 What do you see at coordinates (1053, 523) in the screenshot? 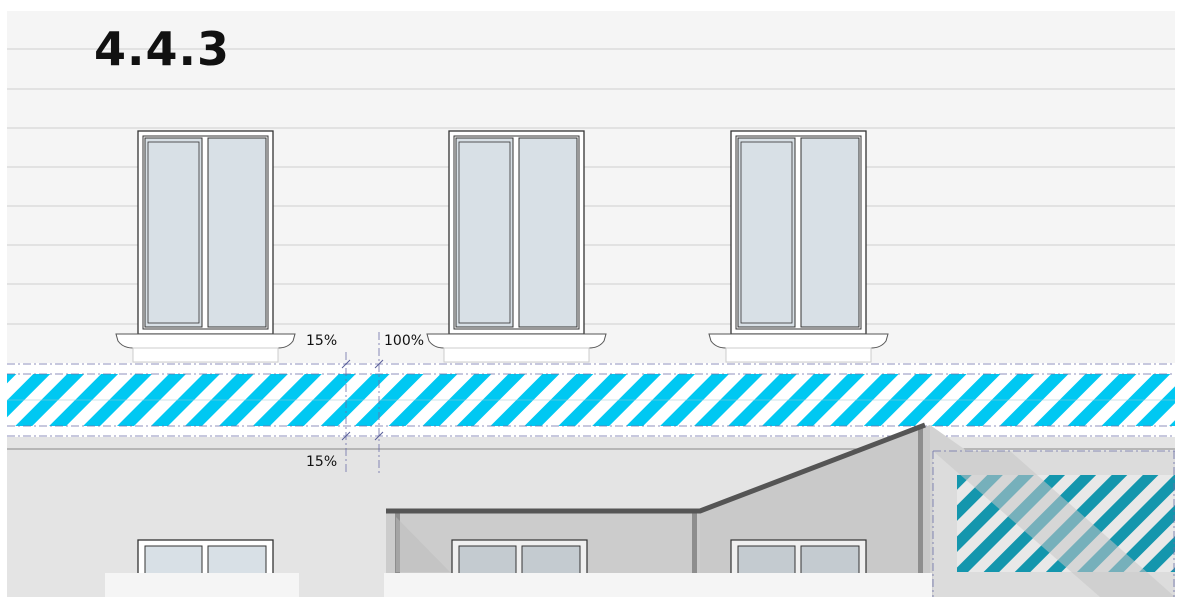
I see `striped-panel` at bounding box center [1053, 523].